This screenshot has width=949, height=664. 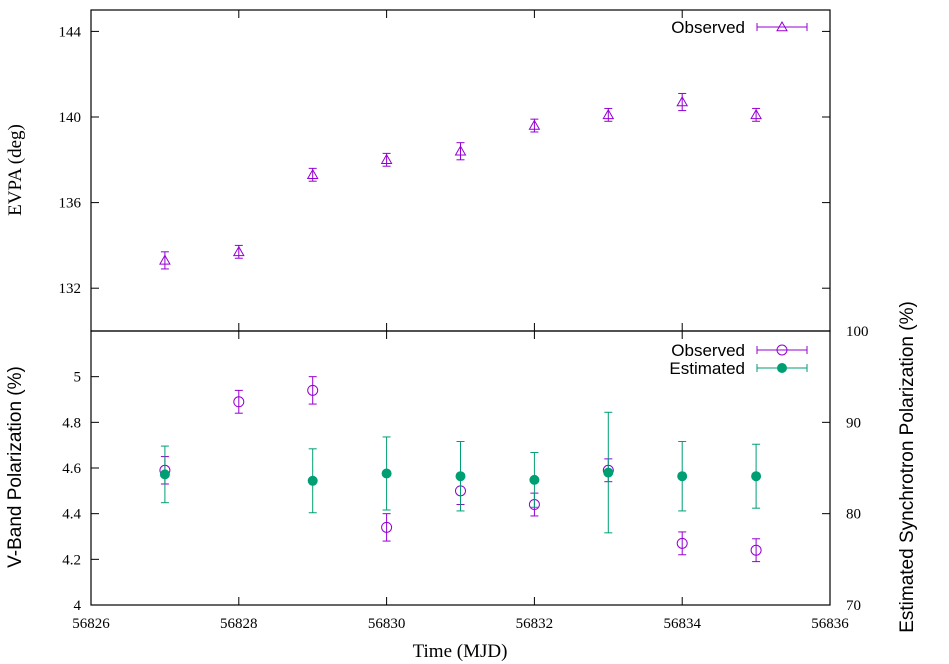 What do you see at coordinates (78, 606) in the screenshot?
I see `y-tick-label: 4` at bounding box center [78, 606].